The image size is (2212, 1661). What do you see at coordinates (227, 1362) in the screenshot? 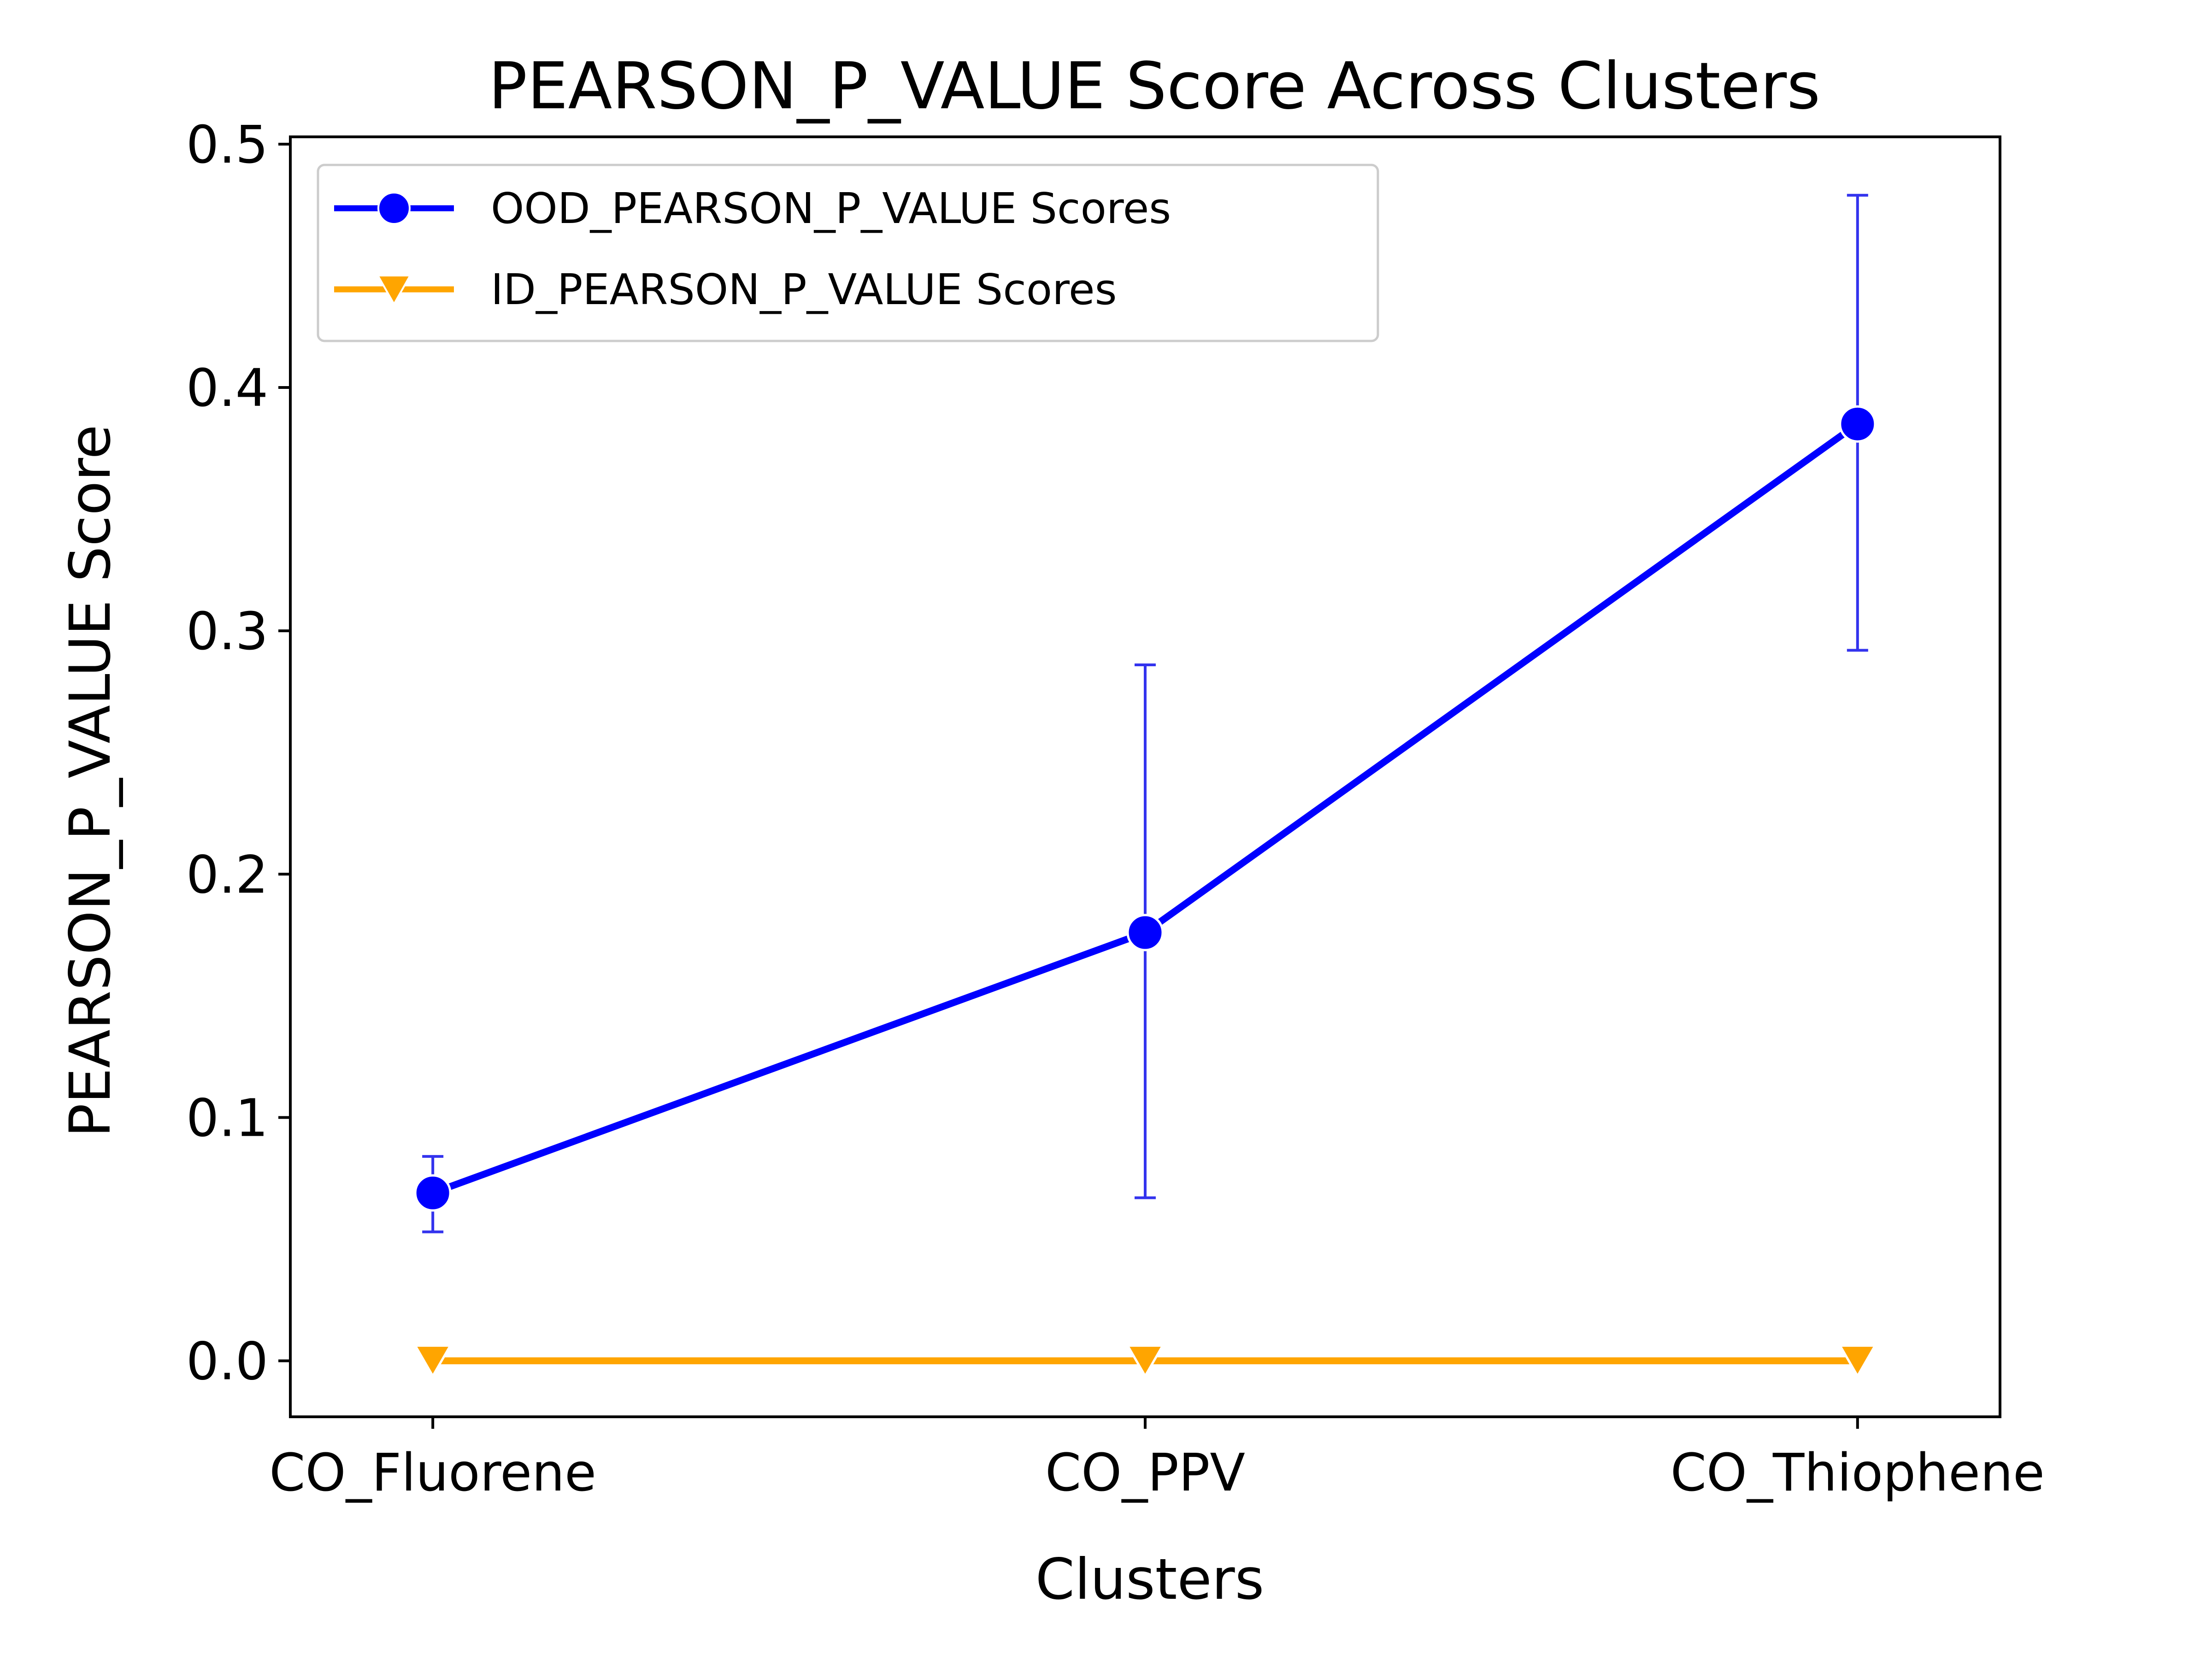
I see `y-tick-label-0: 0.0` at bounding box center [227, 1362].